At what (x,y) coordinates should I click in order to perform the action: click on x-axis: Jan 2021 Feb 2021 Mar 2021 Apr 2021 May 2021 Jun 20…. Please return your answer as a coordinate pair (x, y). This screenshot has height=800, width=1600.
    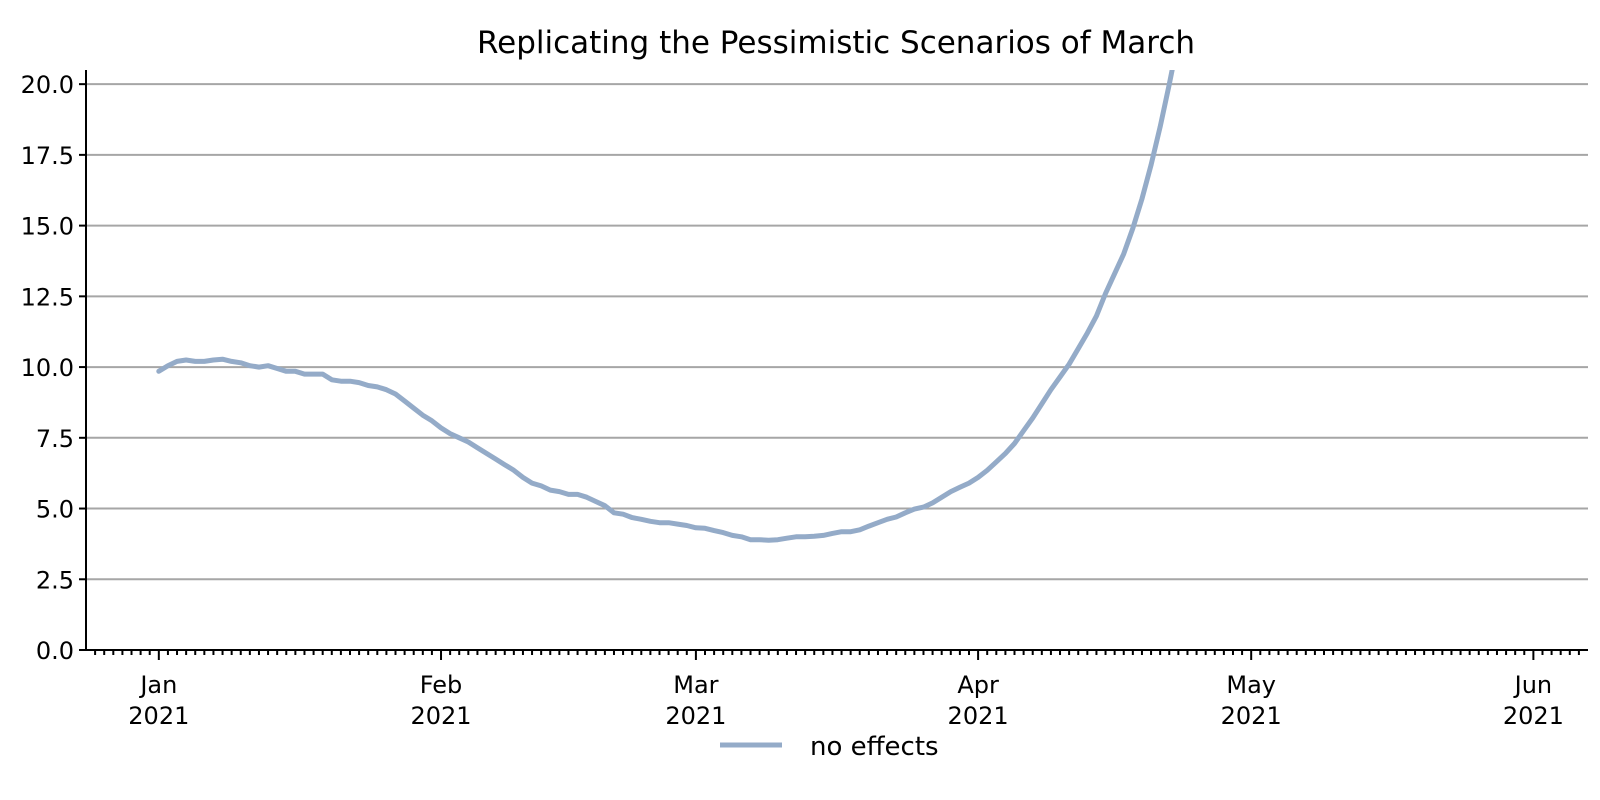
    Looking at the image, I should click on (837, 690).